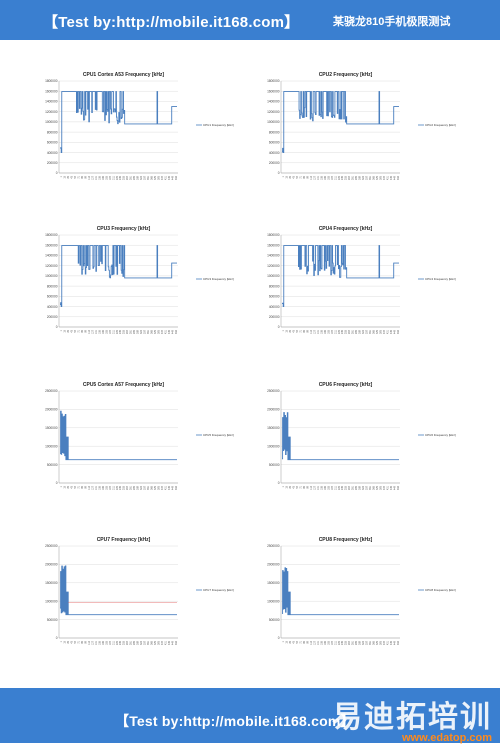 This screenshot has width=500, height=744. I want to click on watermark-logo: 易迪拓培训 www.edatop.com, so click(412, 718).